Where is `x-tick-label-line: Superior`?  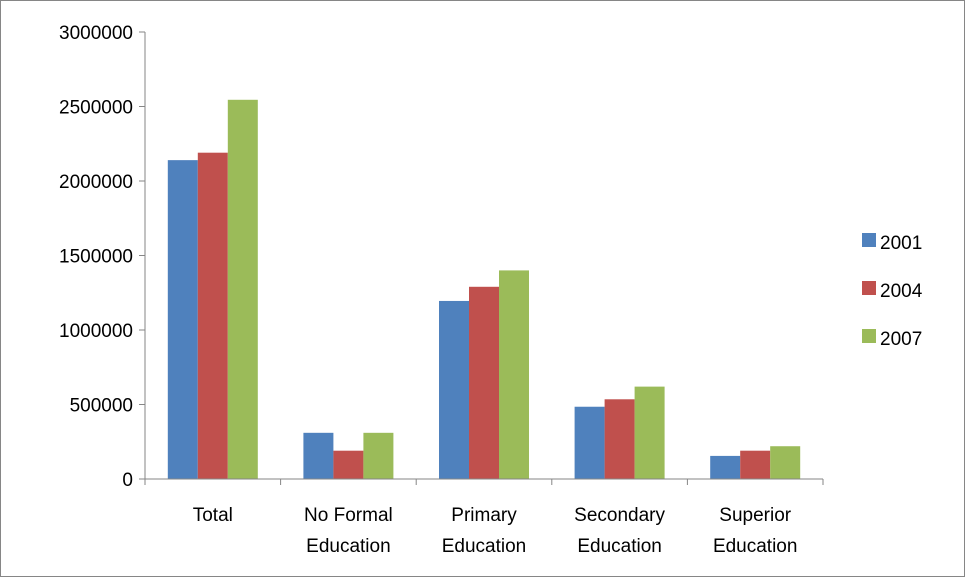 x-tick-label-line: Superior is located at coordinates (755, 515).